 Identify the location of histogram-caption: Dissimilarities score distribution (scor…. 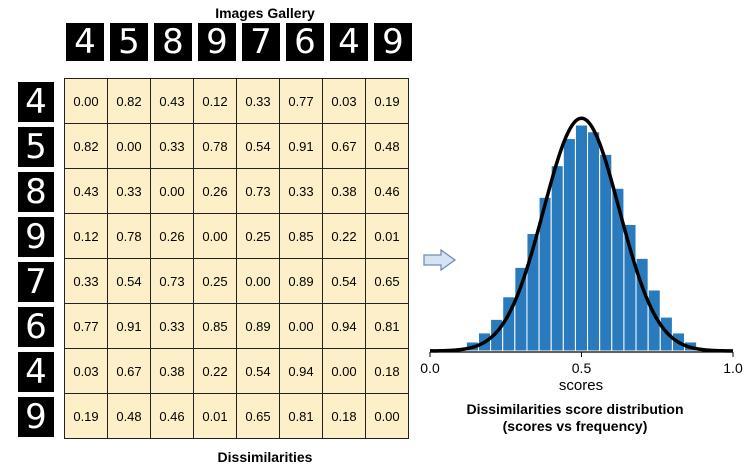
(575, 418).